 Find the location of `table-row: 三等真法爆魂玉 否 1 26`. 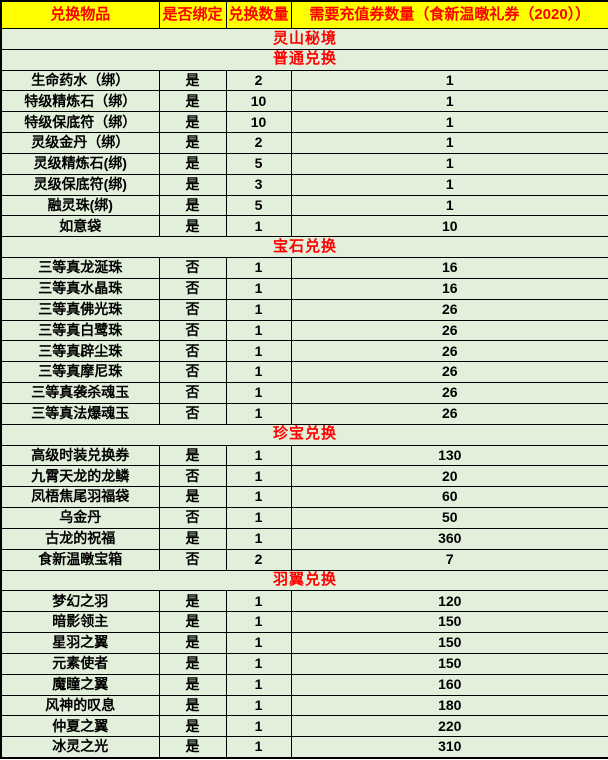

table-row: 三等真法爆魂玉 否 1 26 is located at coordinates (304, 413).